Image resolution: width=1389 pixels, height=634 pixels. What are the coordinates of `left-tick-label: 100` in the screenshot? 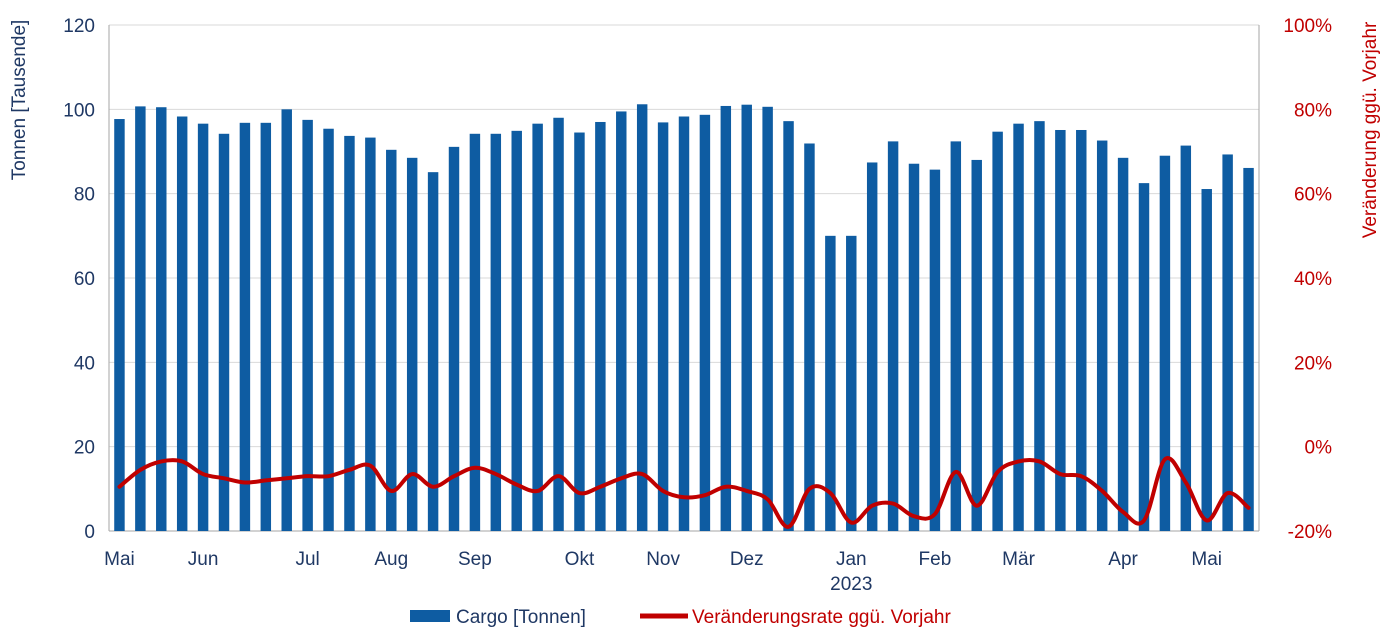 It's located at (79, 110).